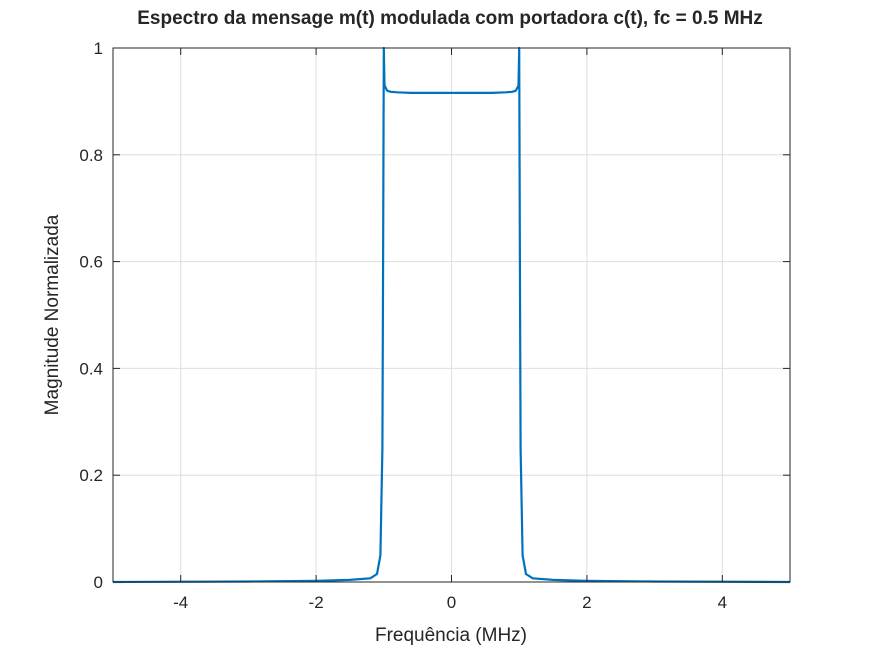  Describe the element at coordinates (91, 262) in the screenshot. I see `y-tick-label: 0.6` at that location.